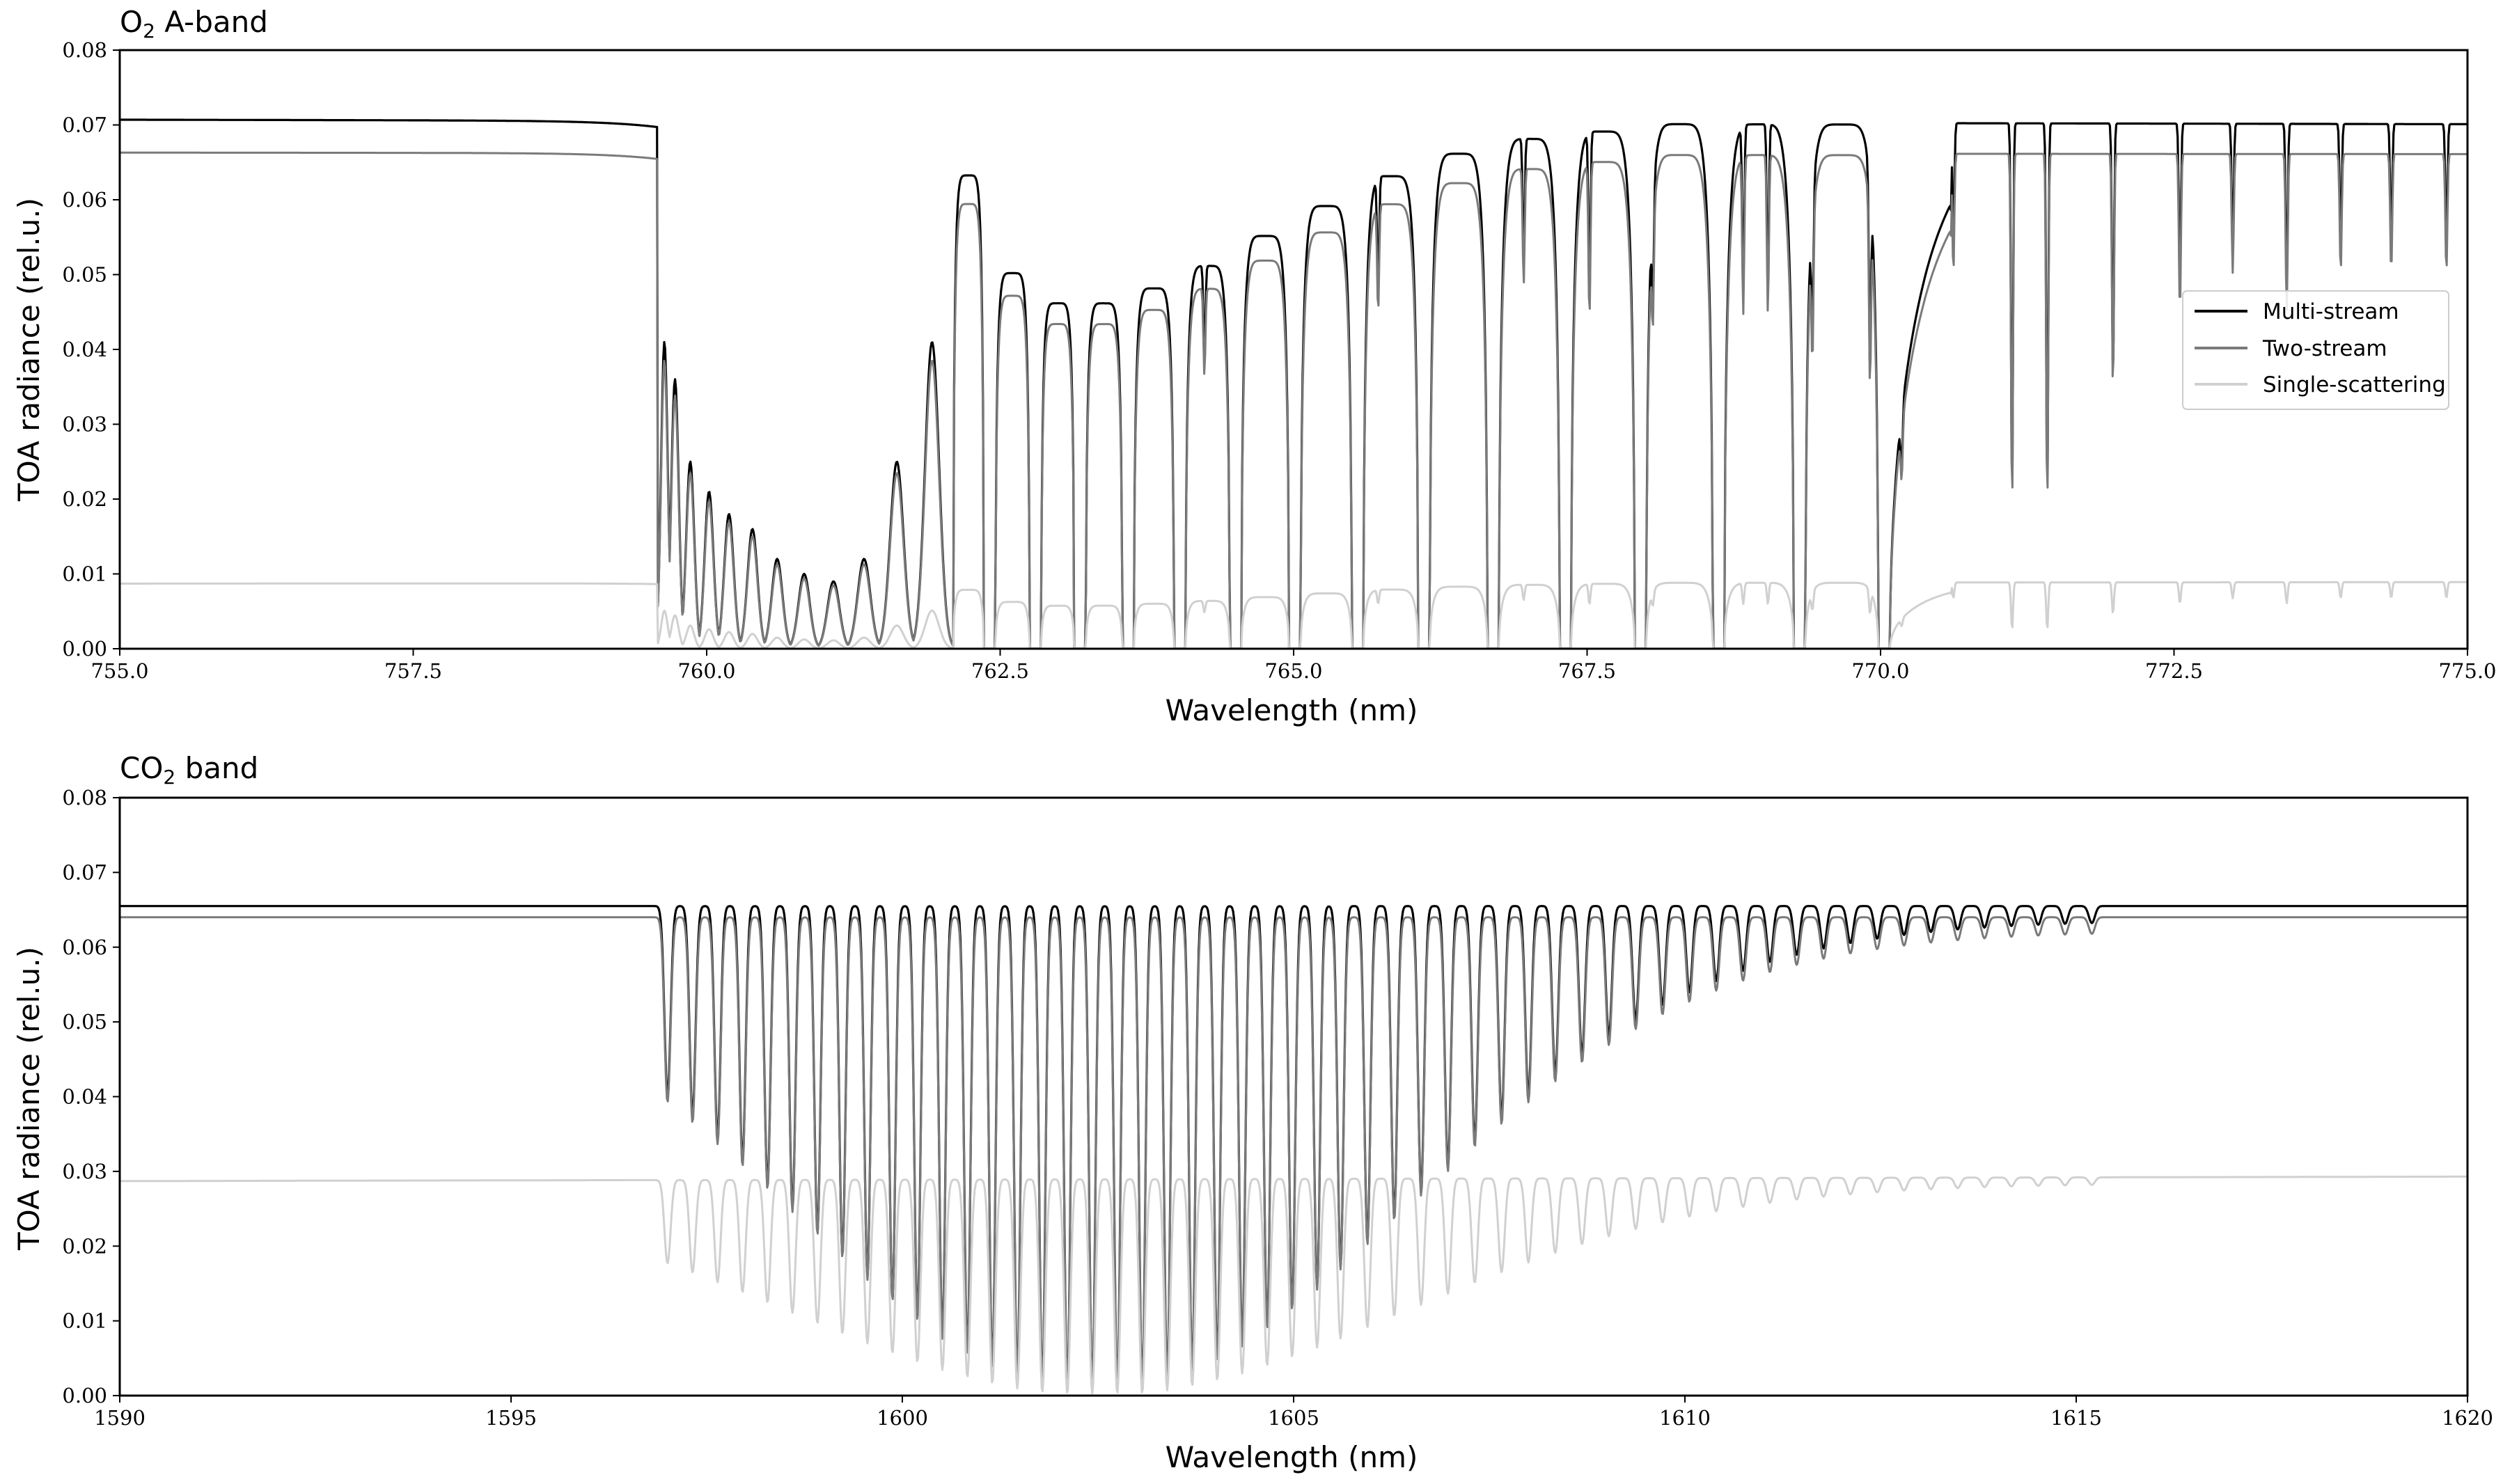 The image size is (2503, 1484). I want to click on x-tick-label: 775.0, so click(2467, 671).